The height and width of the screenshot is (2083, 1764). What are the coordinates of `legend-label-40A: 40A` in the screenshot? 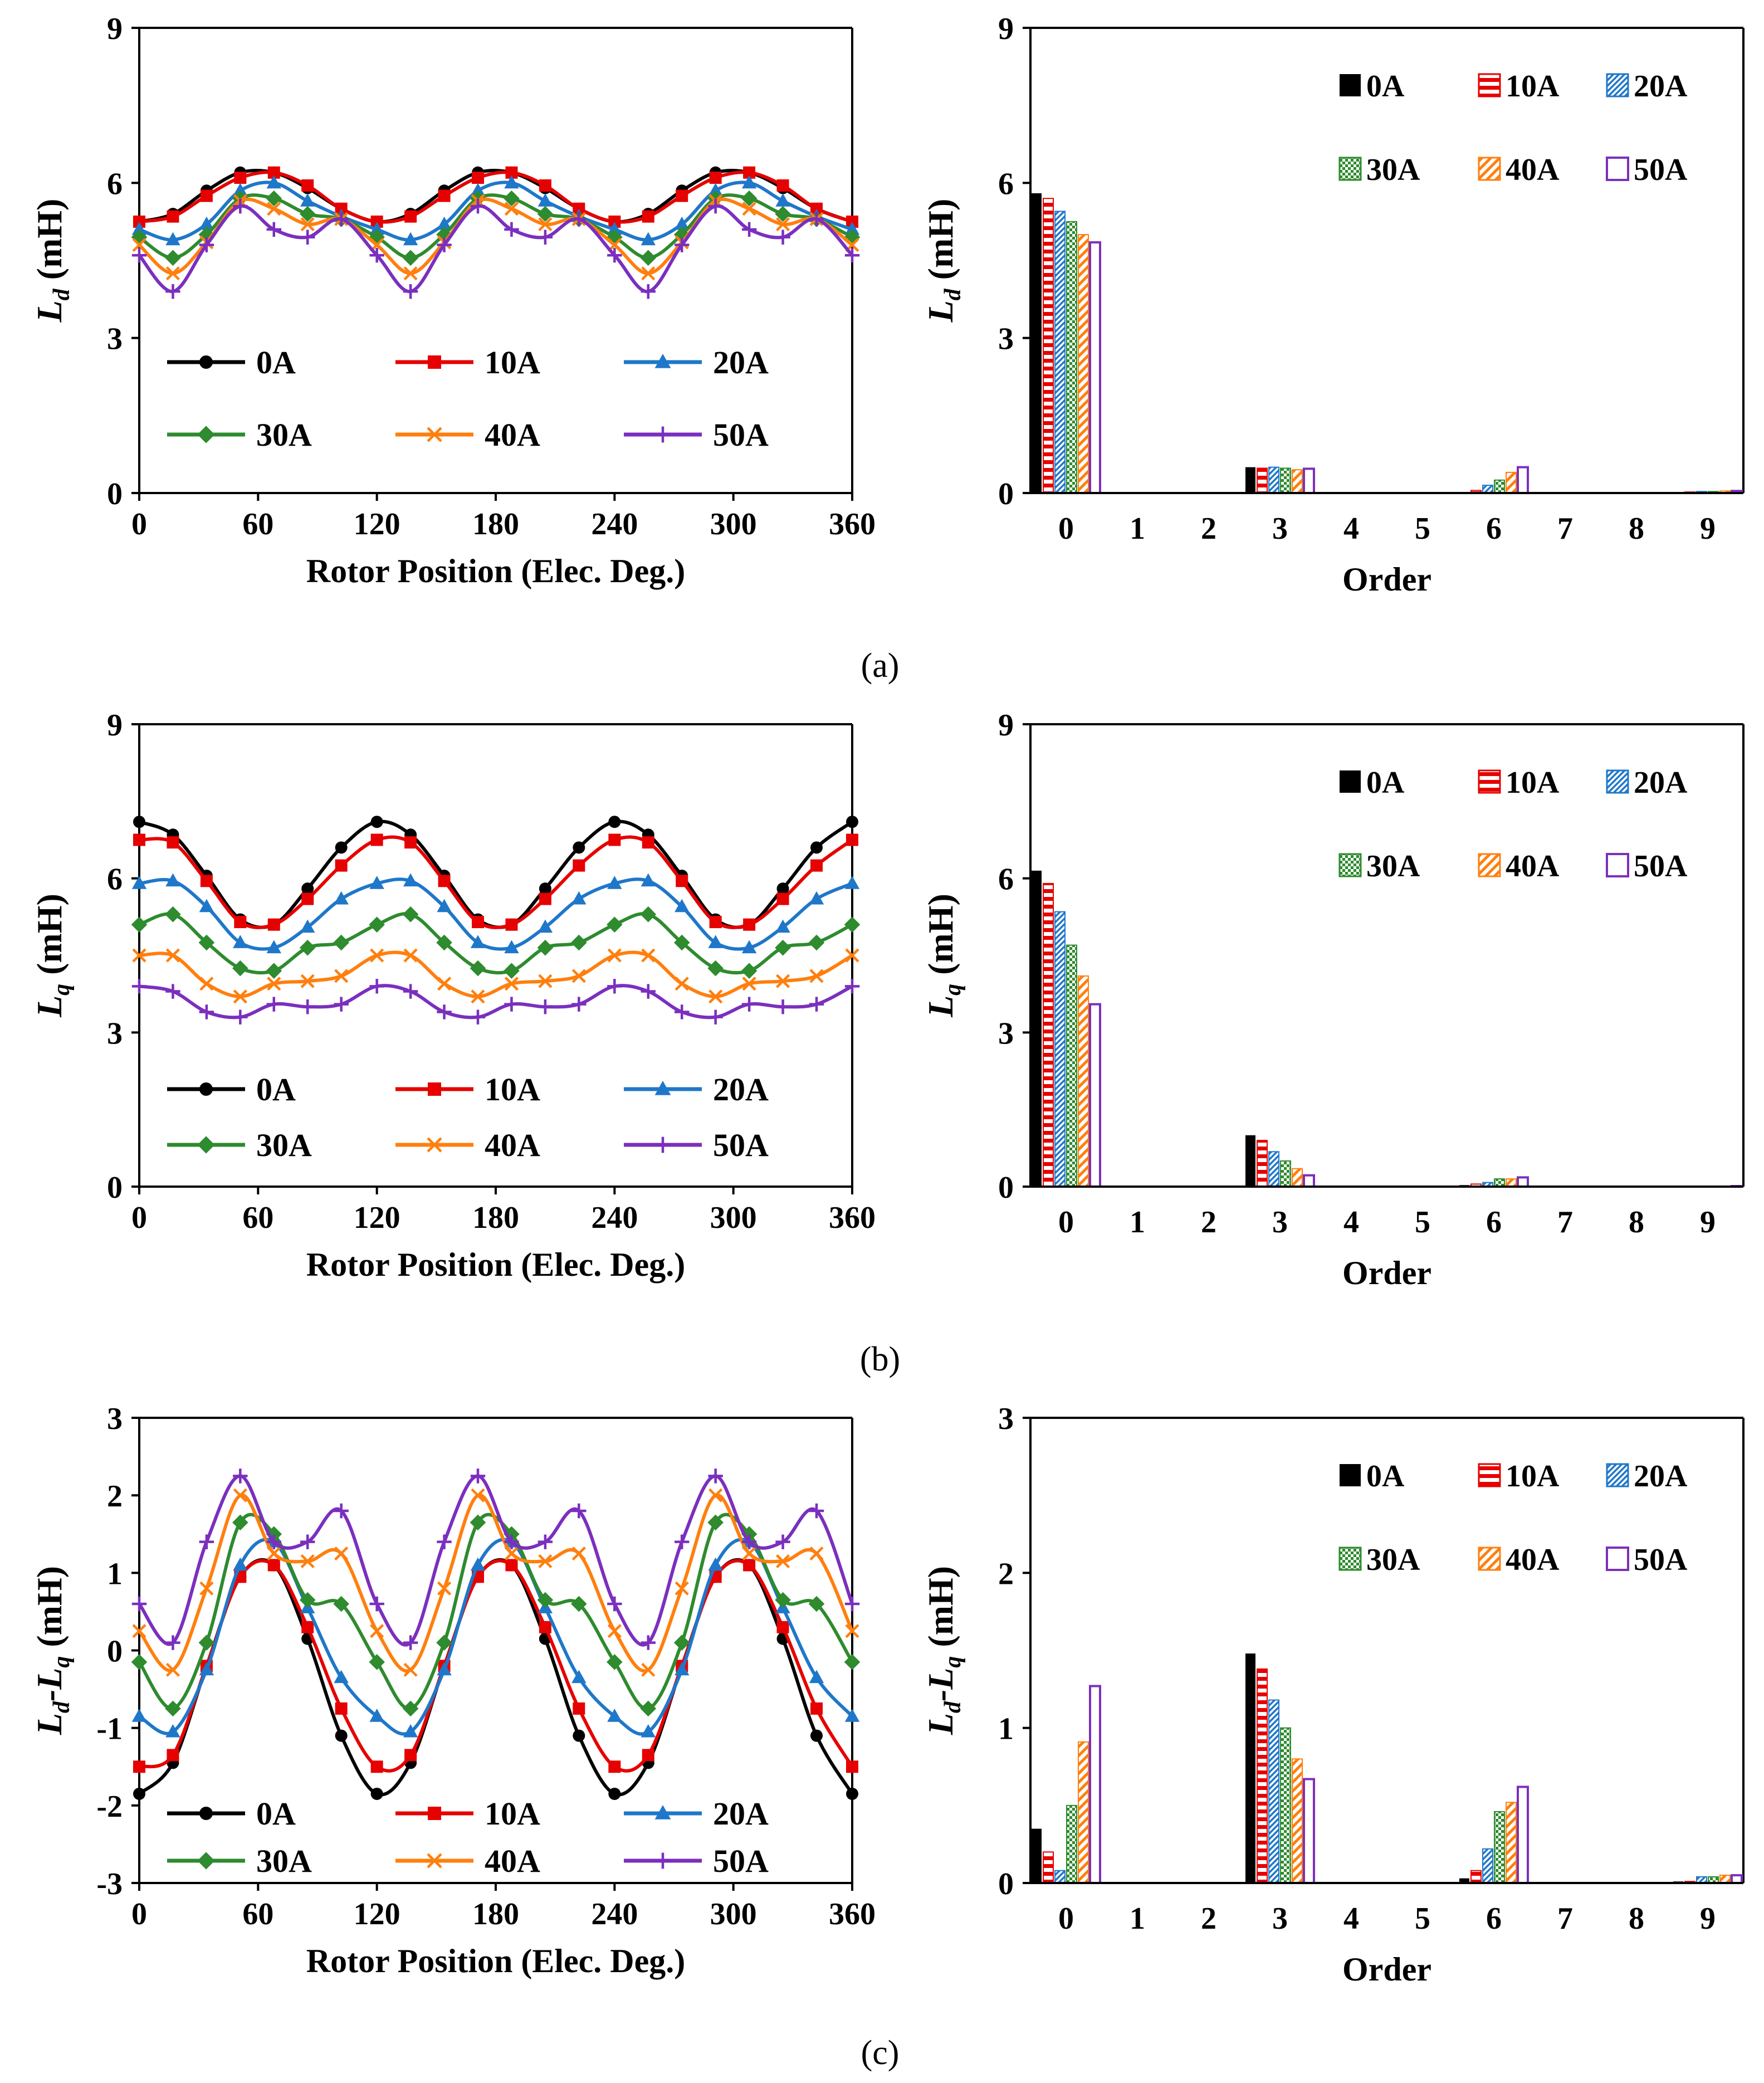 It's located at (1533, 1560).